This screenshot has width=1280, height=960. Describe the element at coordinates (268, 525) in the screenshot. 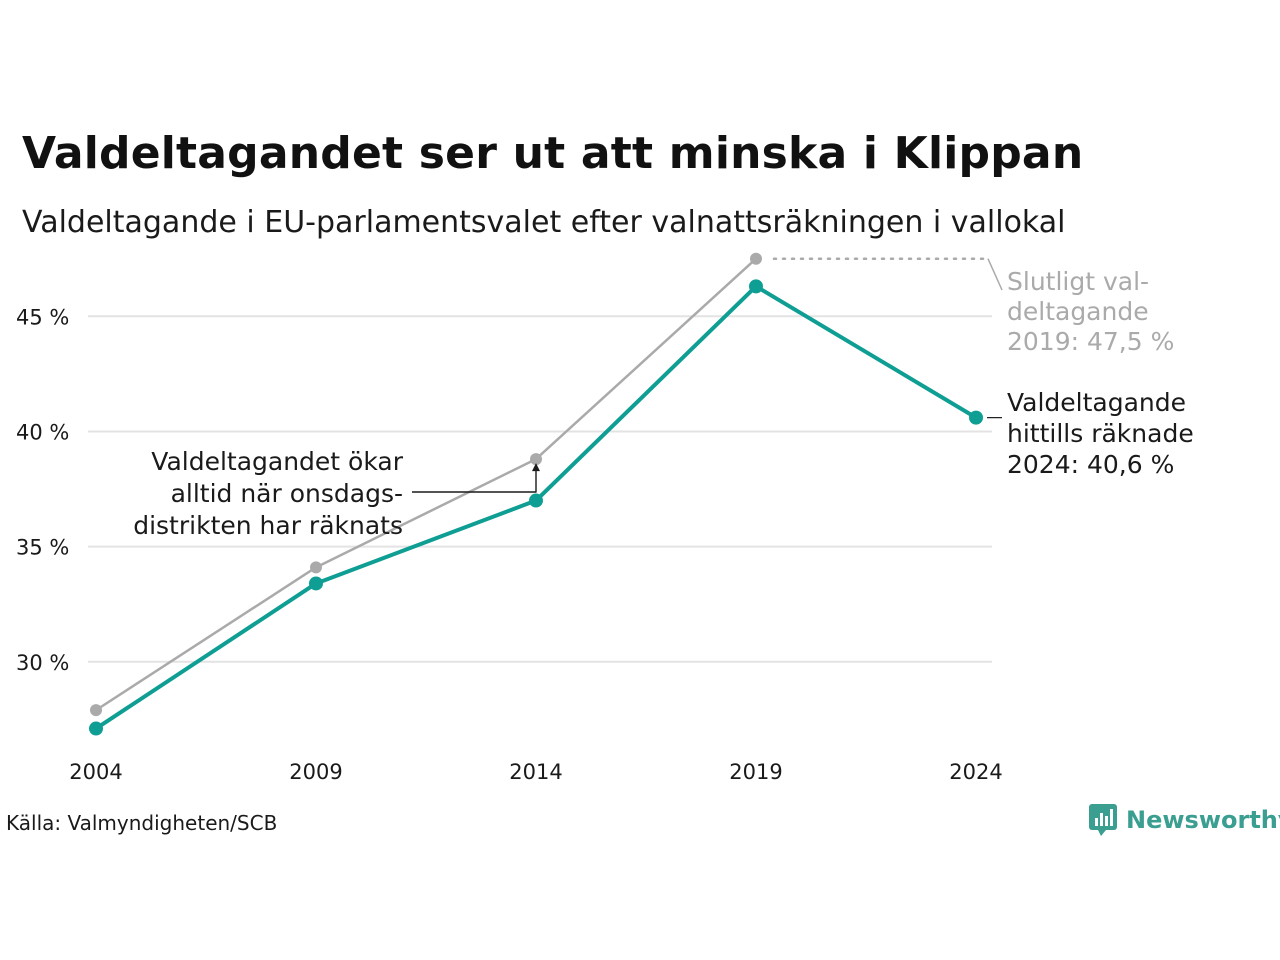

I see `note-text: distrikten har räknats` at that location.